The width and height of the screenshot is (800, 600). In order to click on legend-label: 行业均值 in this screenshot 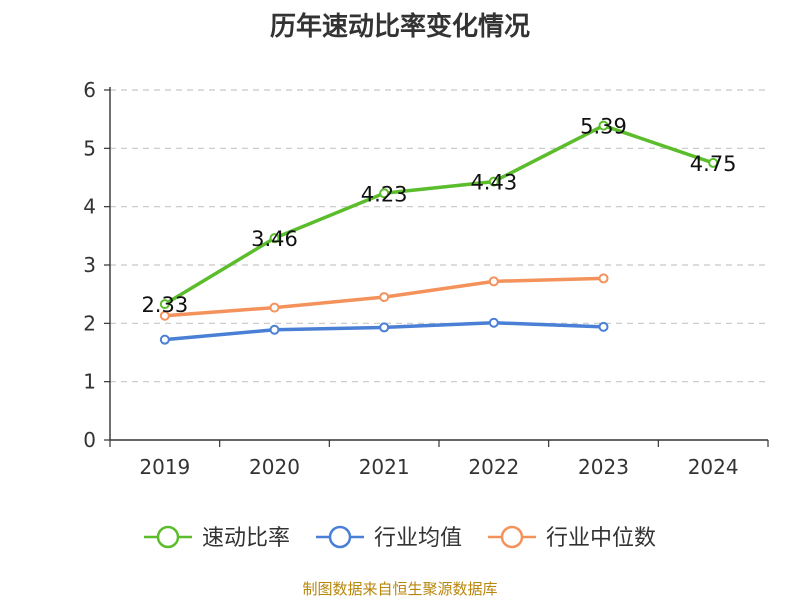, I will do `click(418, 538)`.